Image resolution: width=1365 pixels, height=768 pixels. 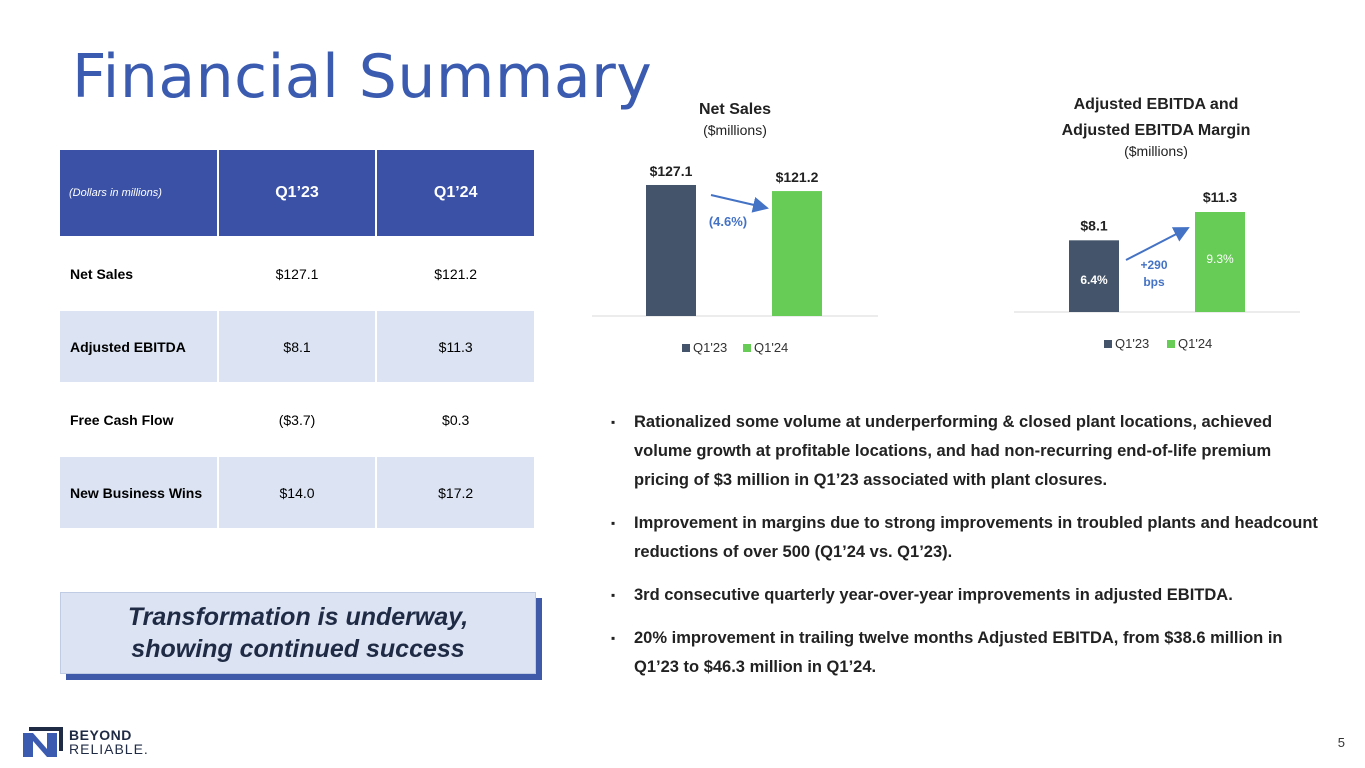 I want to click on table-header-q123: Q1’23, so click(x=297, y=194).